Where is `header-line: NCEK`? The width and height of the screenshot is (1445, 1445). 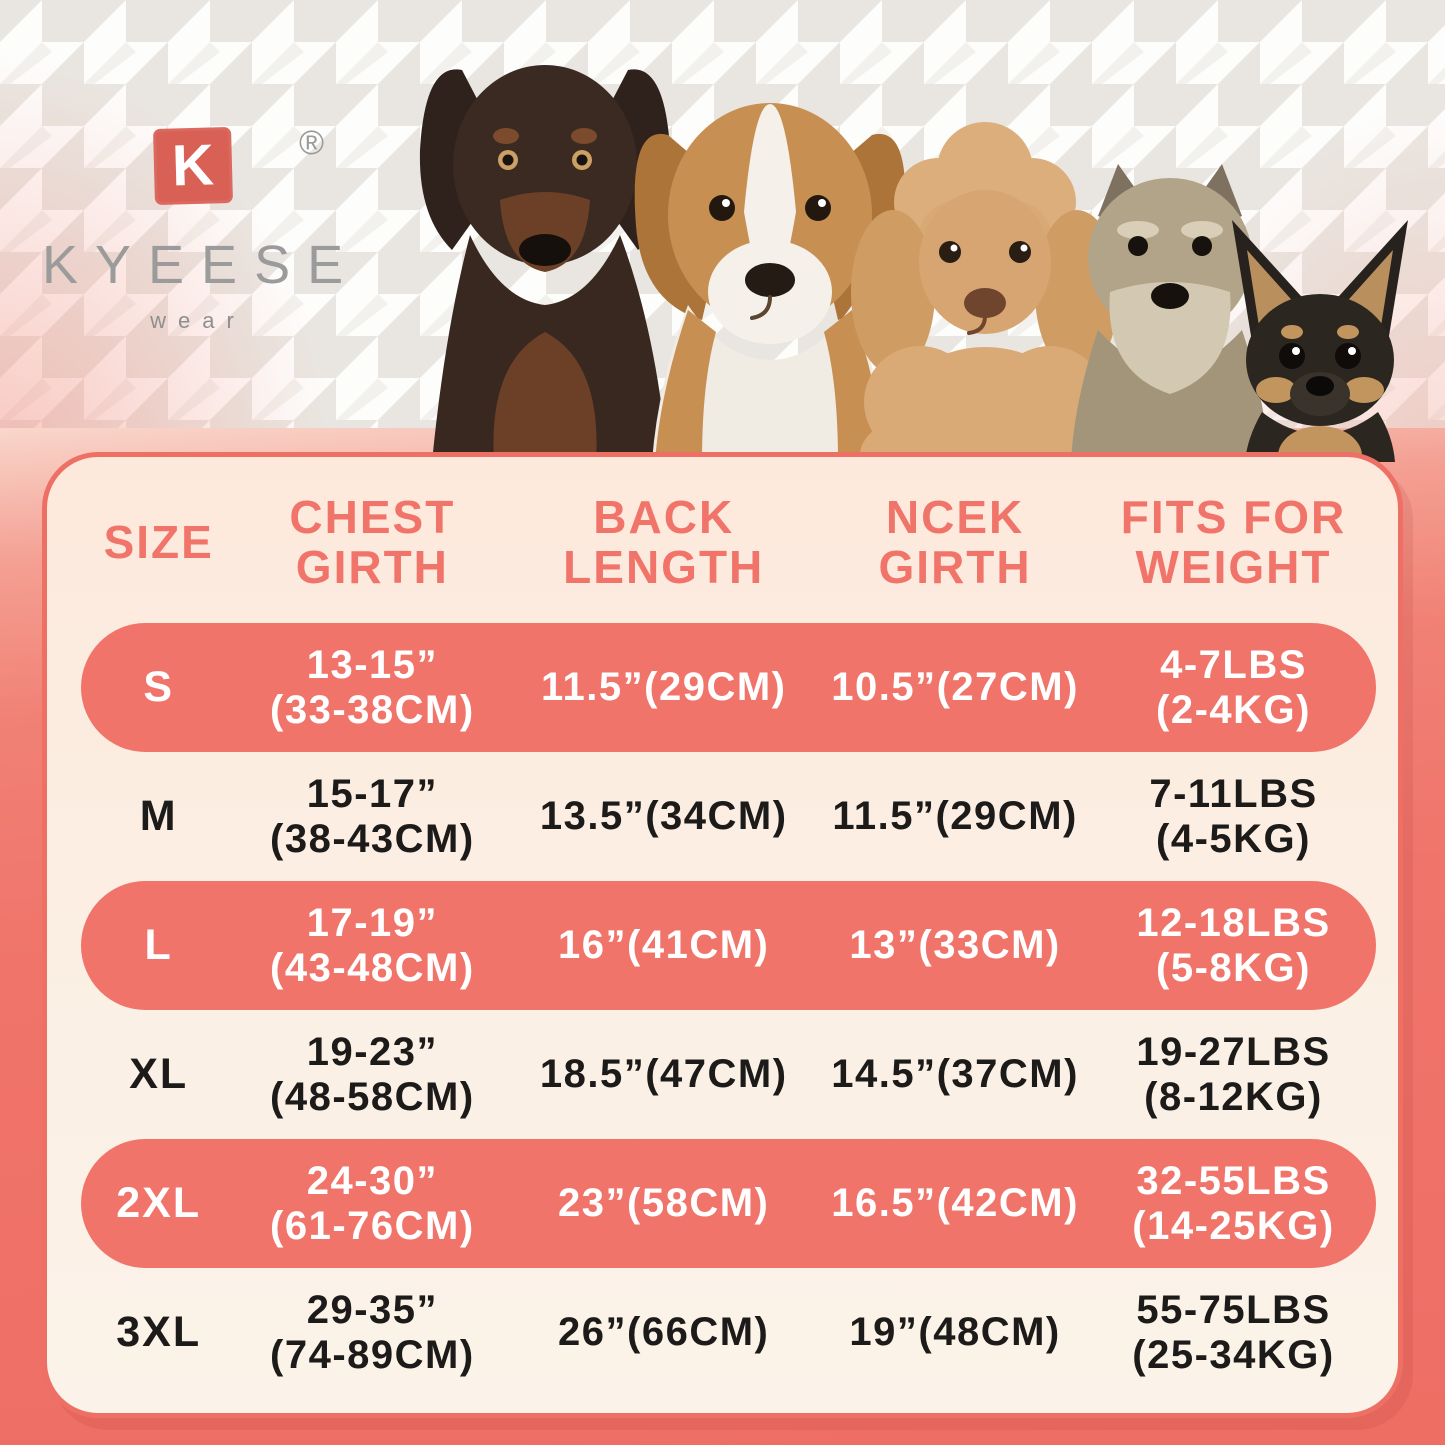 header-line: NCEK is located at coordinates (955, 517).